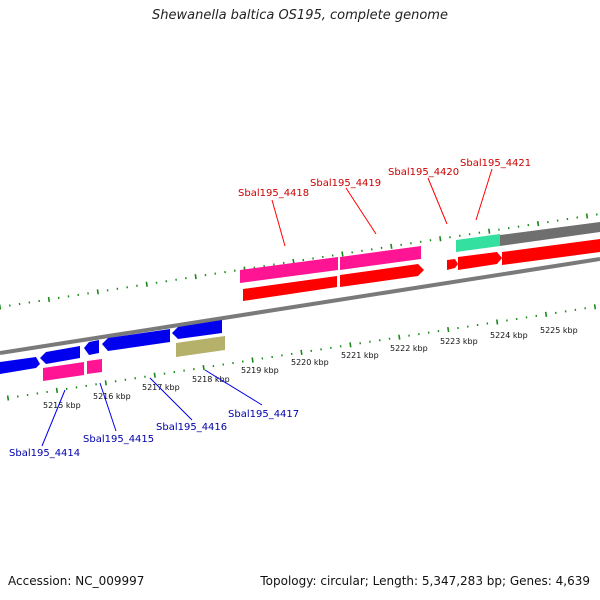 This screenshot has width=600, height=600. What do you see at coordinates (44, 453) in the screenshot?
I see `gene-label-4414: Sbal195_4414` at bounding box center [44, 453].